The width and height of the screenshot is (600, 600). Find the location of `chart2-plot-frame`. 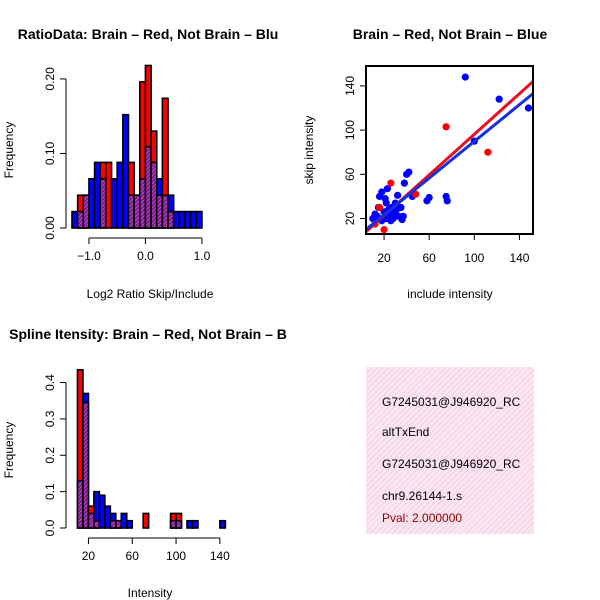

chart2-plot-frame is located at coordinates (449, 150).